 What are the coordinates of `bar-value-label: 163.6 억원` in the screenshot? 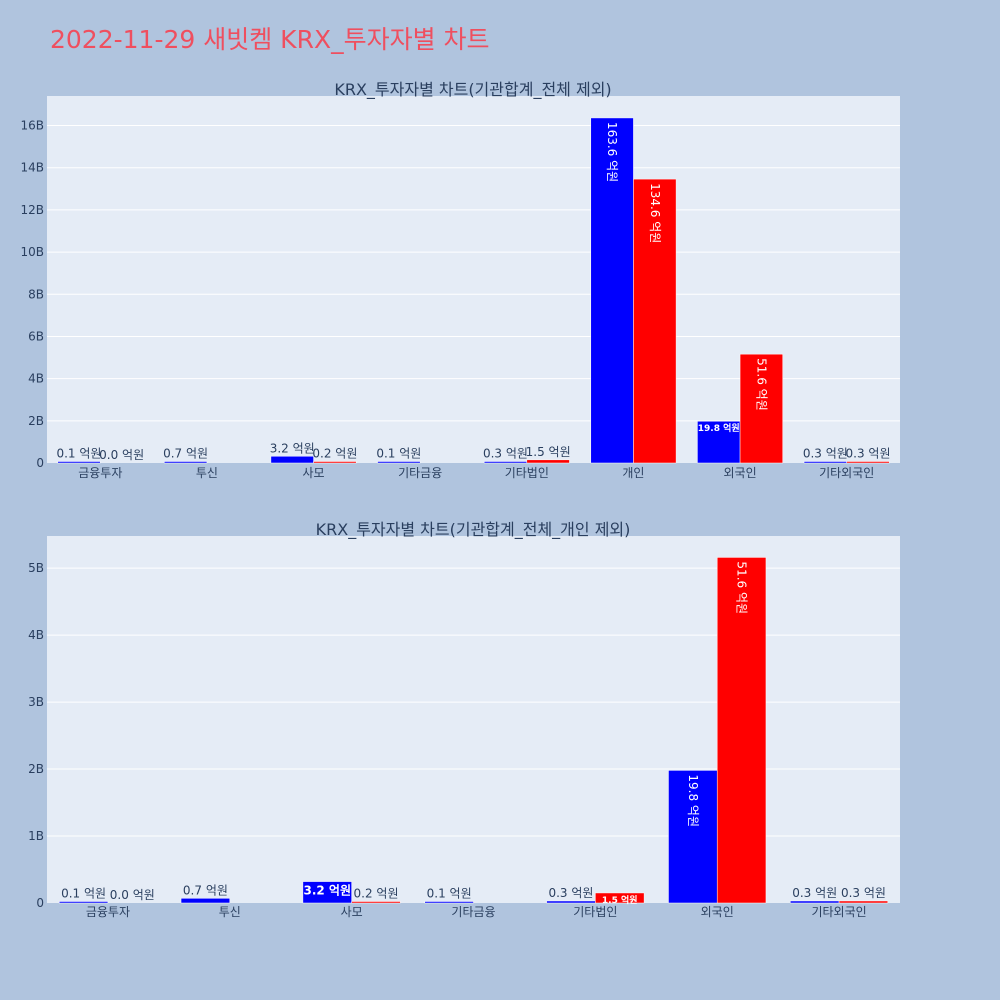 It's located at (612, 152).